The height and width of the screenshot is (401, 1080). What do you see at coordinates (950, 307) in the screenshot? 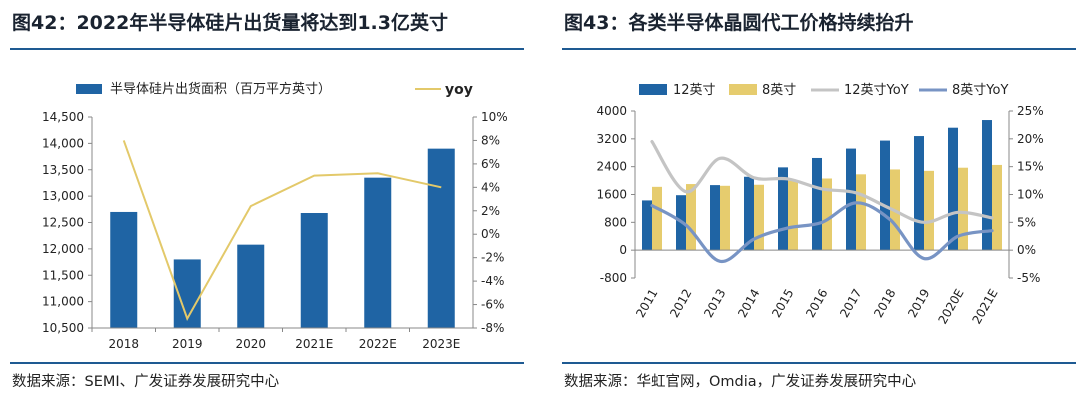
I see `x-axis-tick-label: 2020E` at bounding box center [950, 307].